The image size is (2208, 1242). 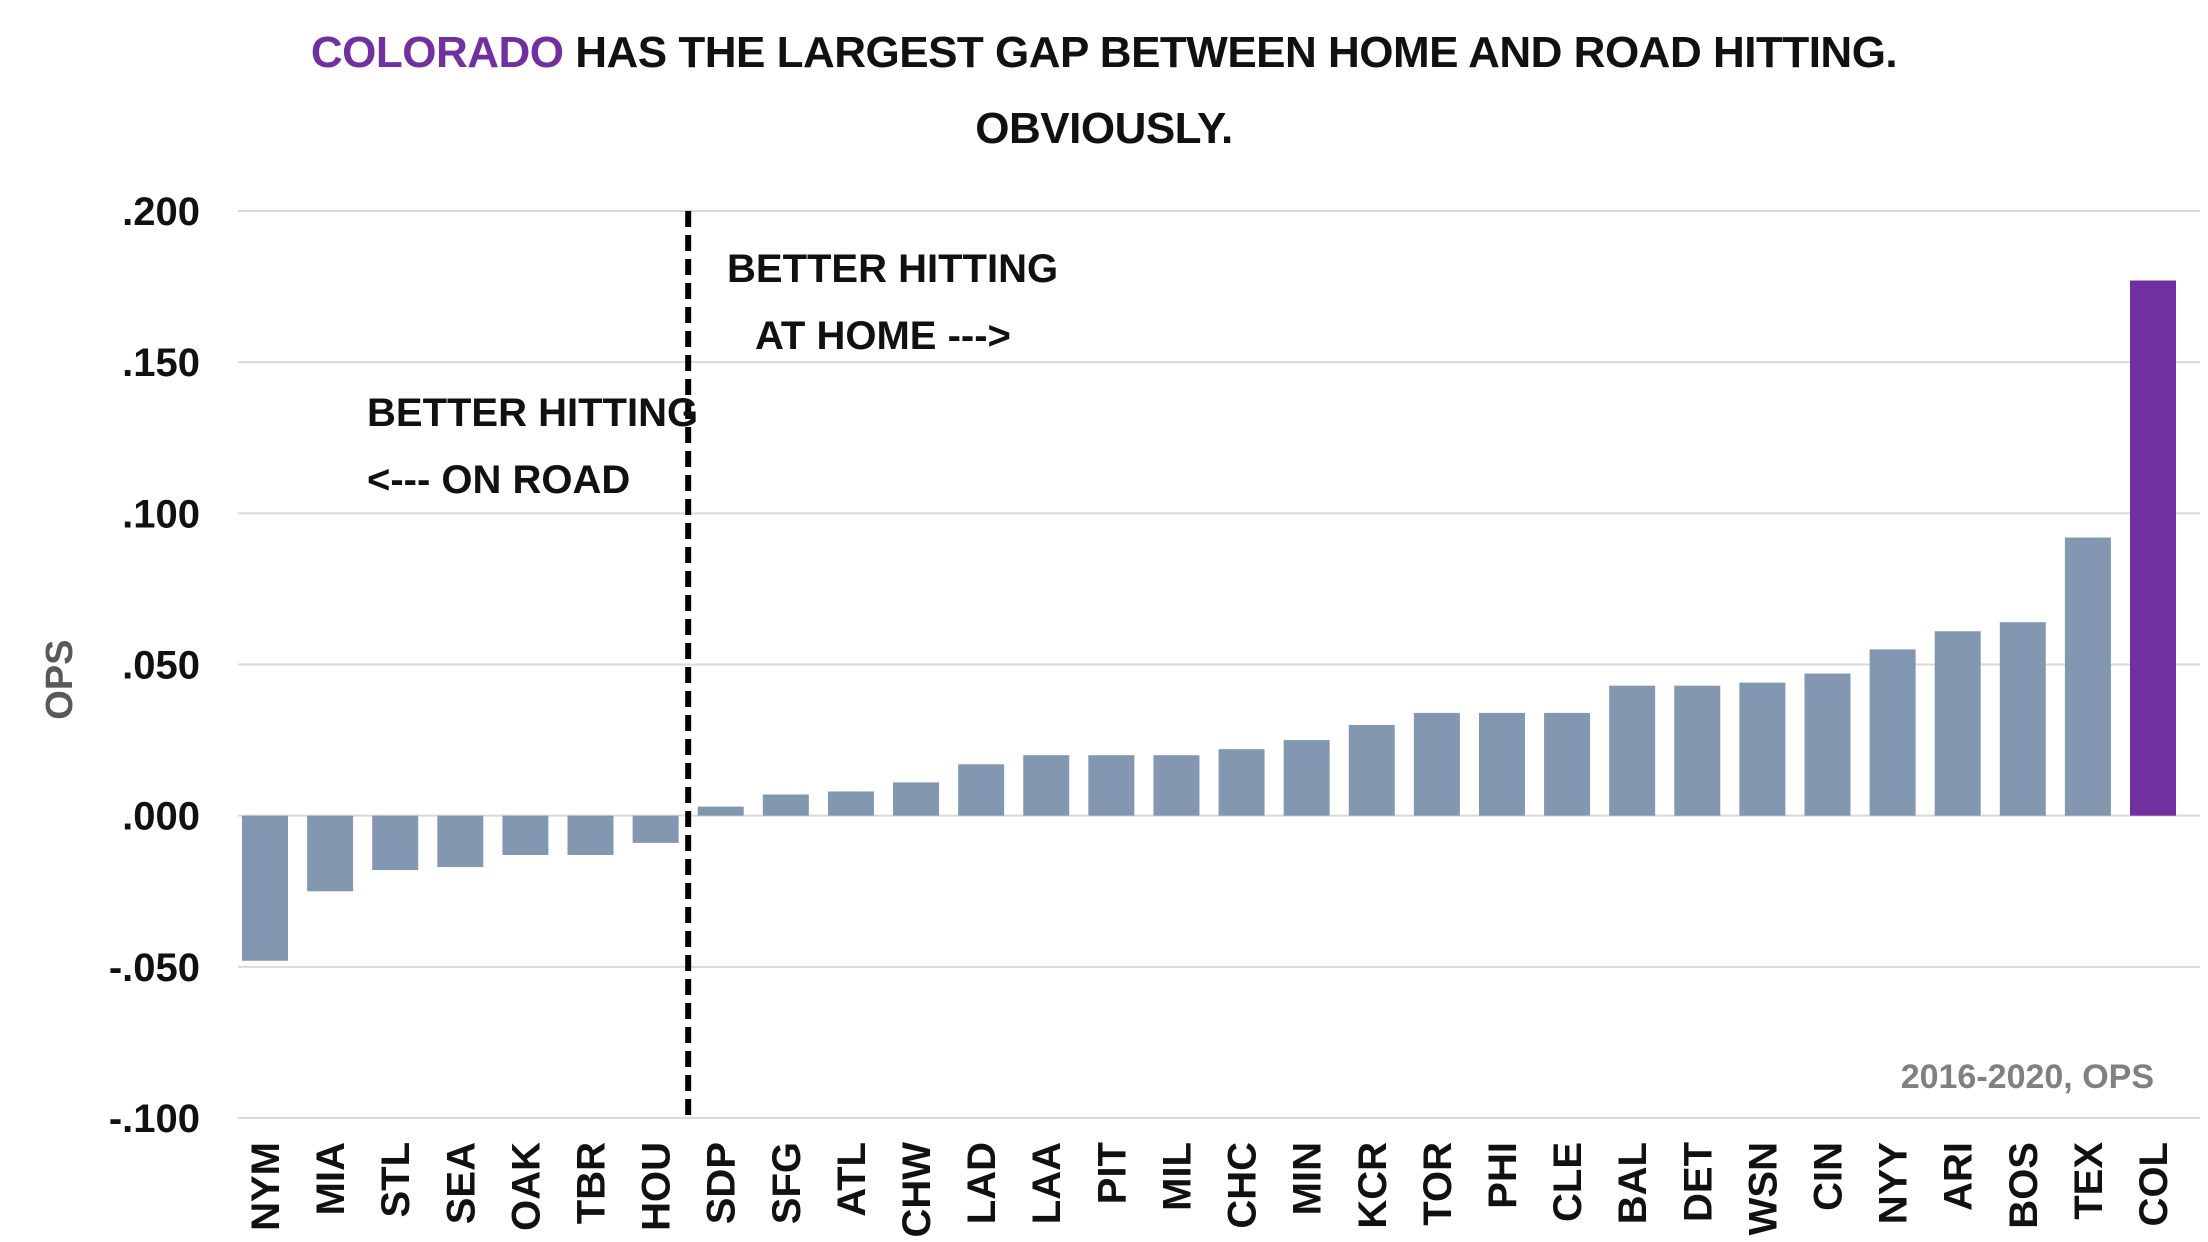 I want to click on x-tick-label: PIT, so click(x=1112, y=1173).